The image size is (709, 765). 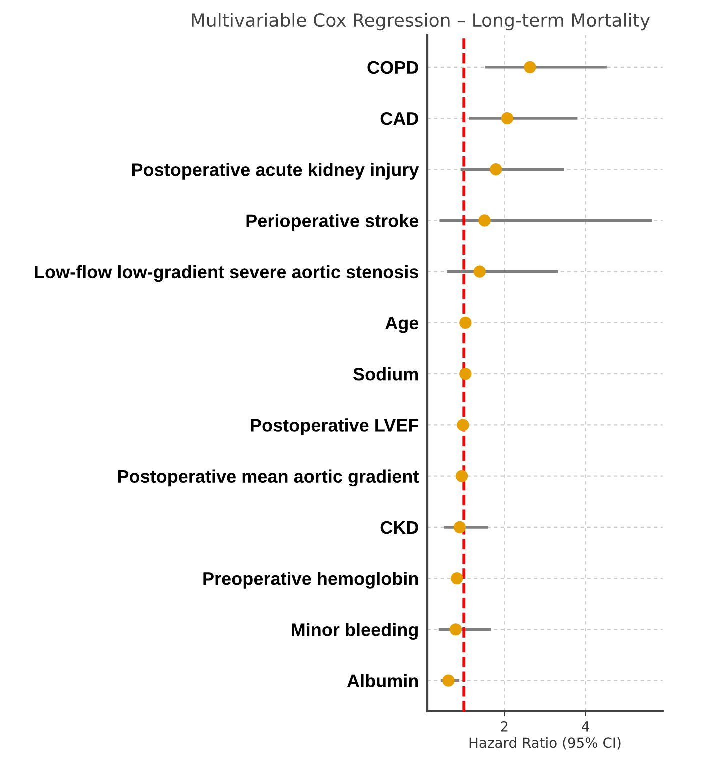 What do you see at coordinates (226, 273) in the screenshot?
I see `y-tick-label: Low-flow low-gradient severe aortic stenosis` at bounding box center [226, 273].